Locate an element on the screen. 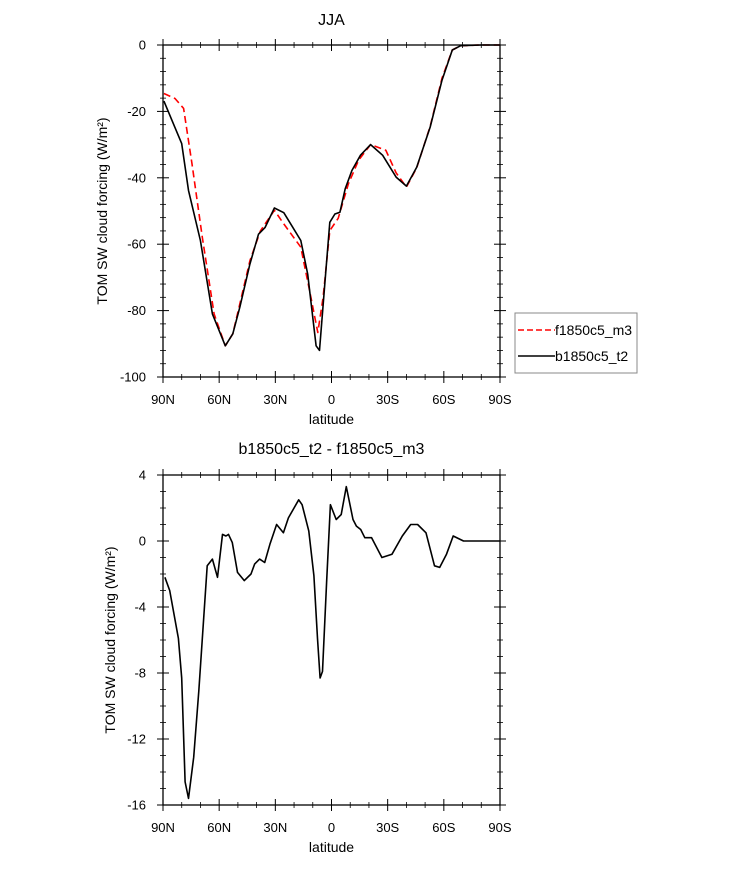 This screenshot has height=869, width=733. chart-title: JJA is located at coordinates (331, 20).